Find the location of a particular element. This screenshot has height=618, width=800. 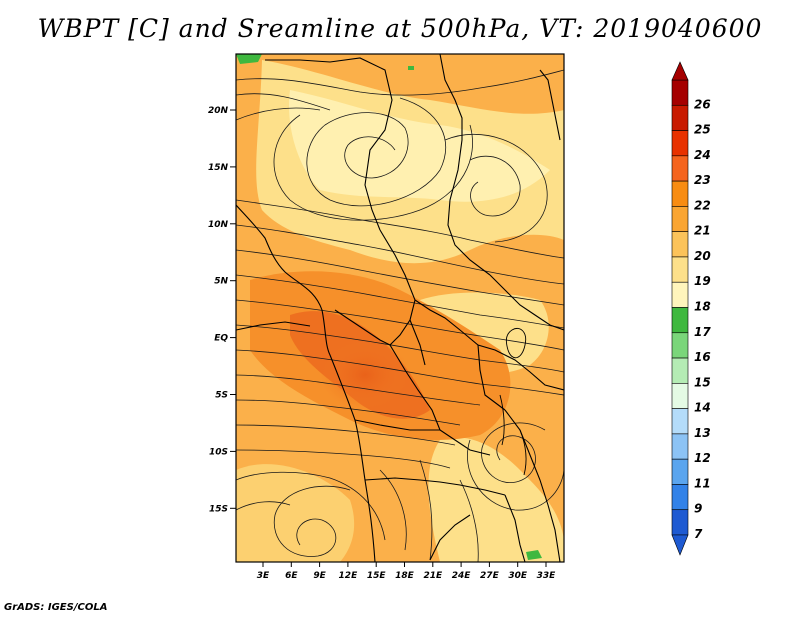

colorbar-label: 9 is located at coordinates (698, 509).